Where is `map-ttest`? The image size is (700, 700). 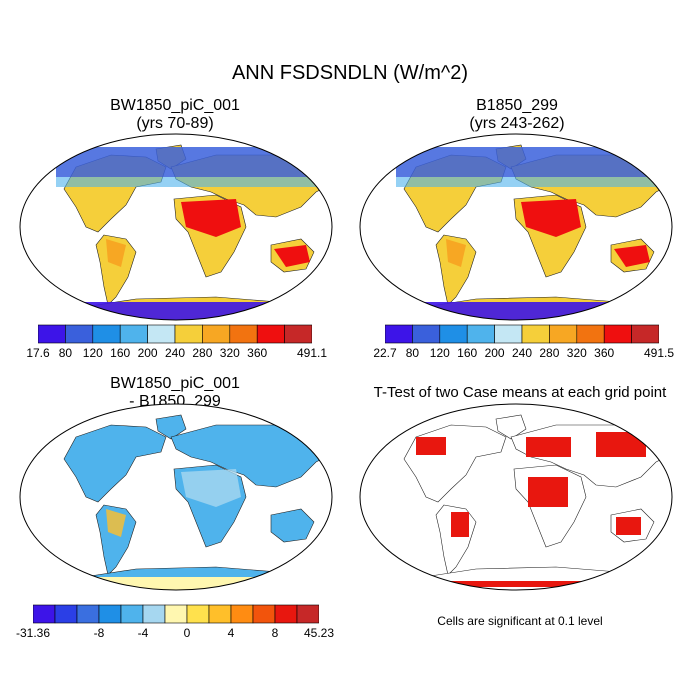 map-ttest is located at coordinates (516, 497).